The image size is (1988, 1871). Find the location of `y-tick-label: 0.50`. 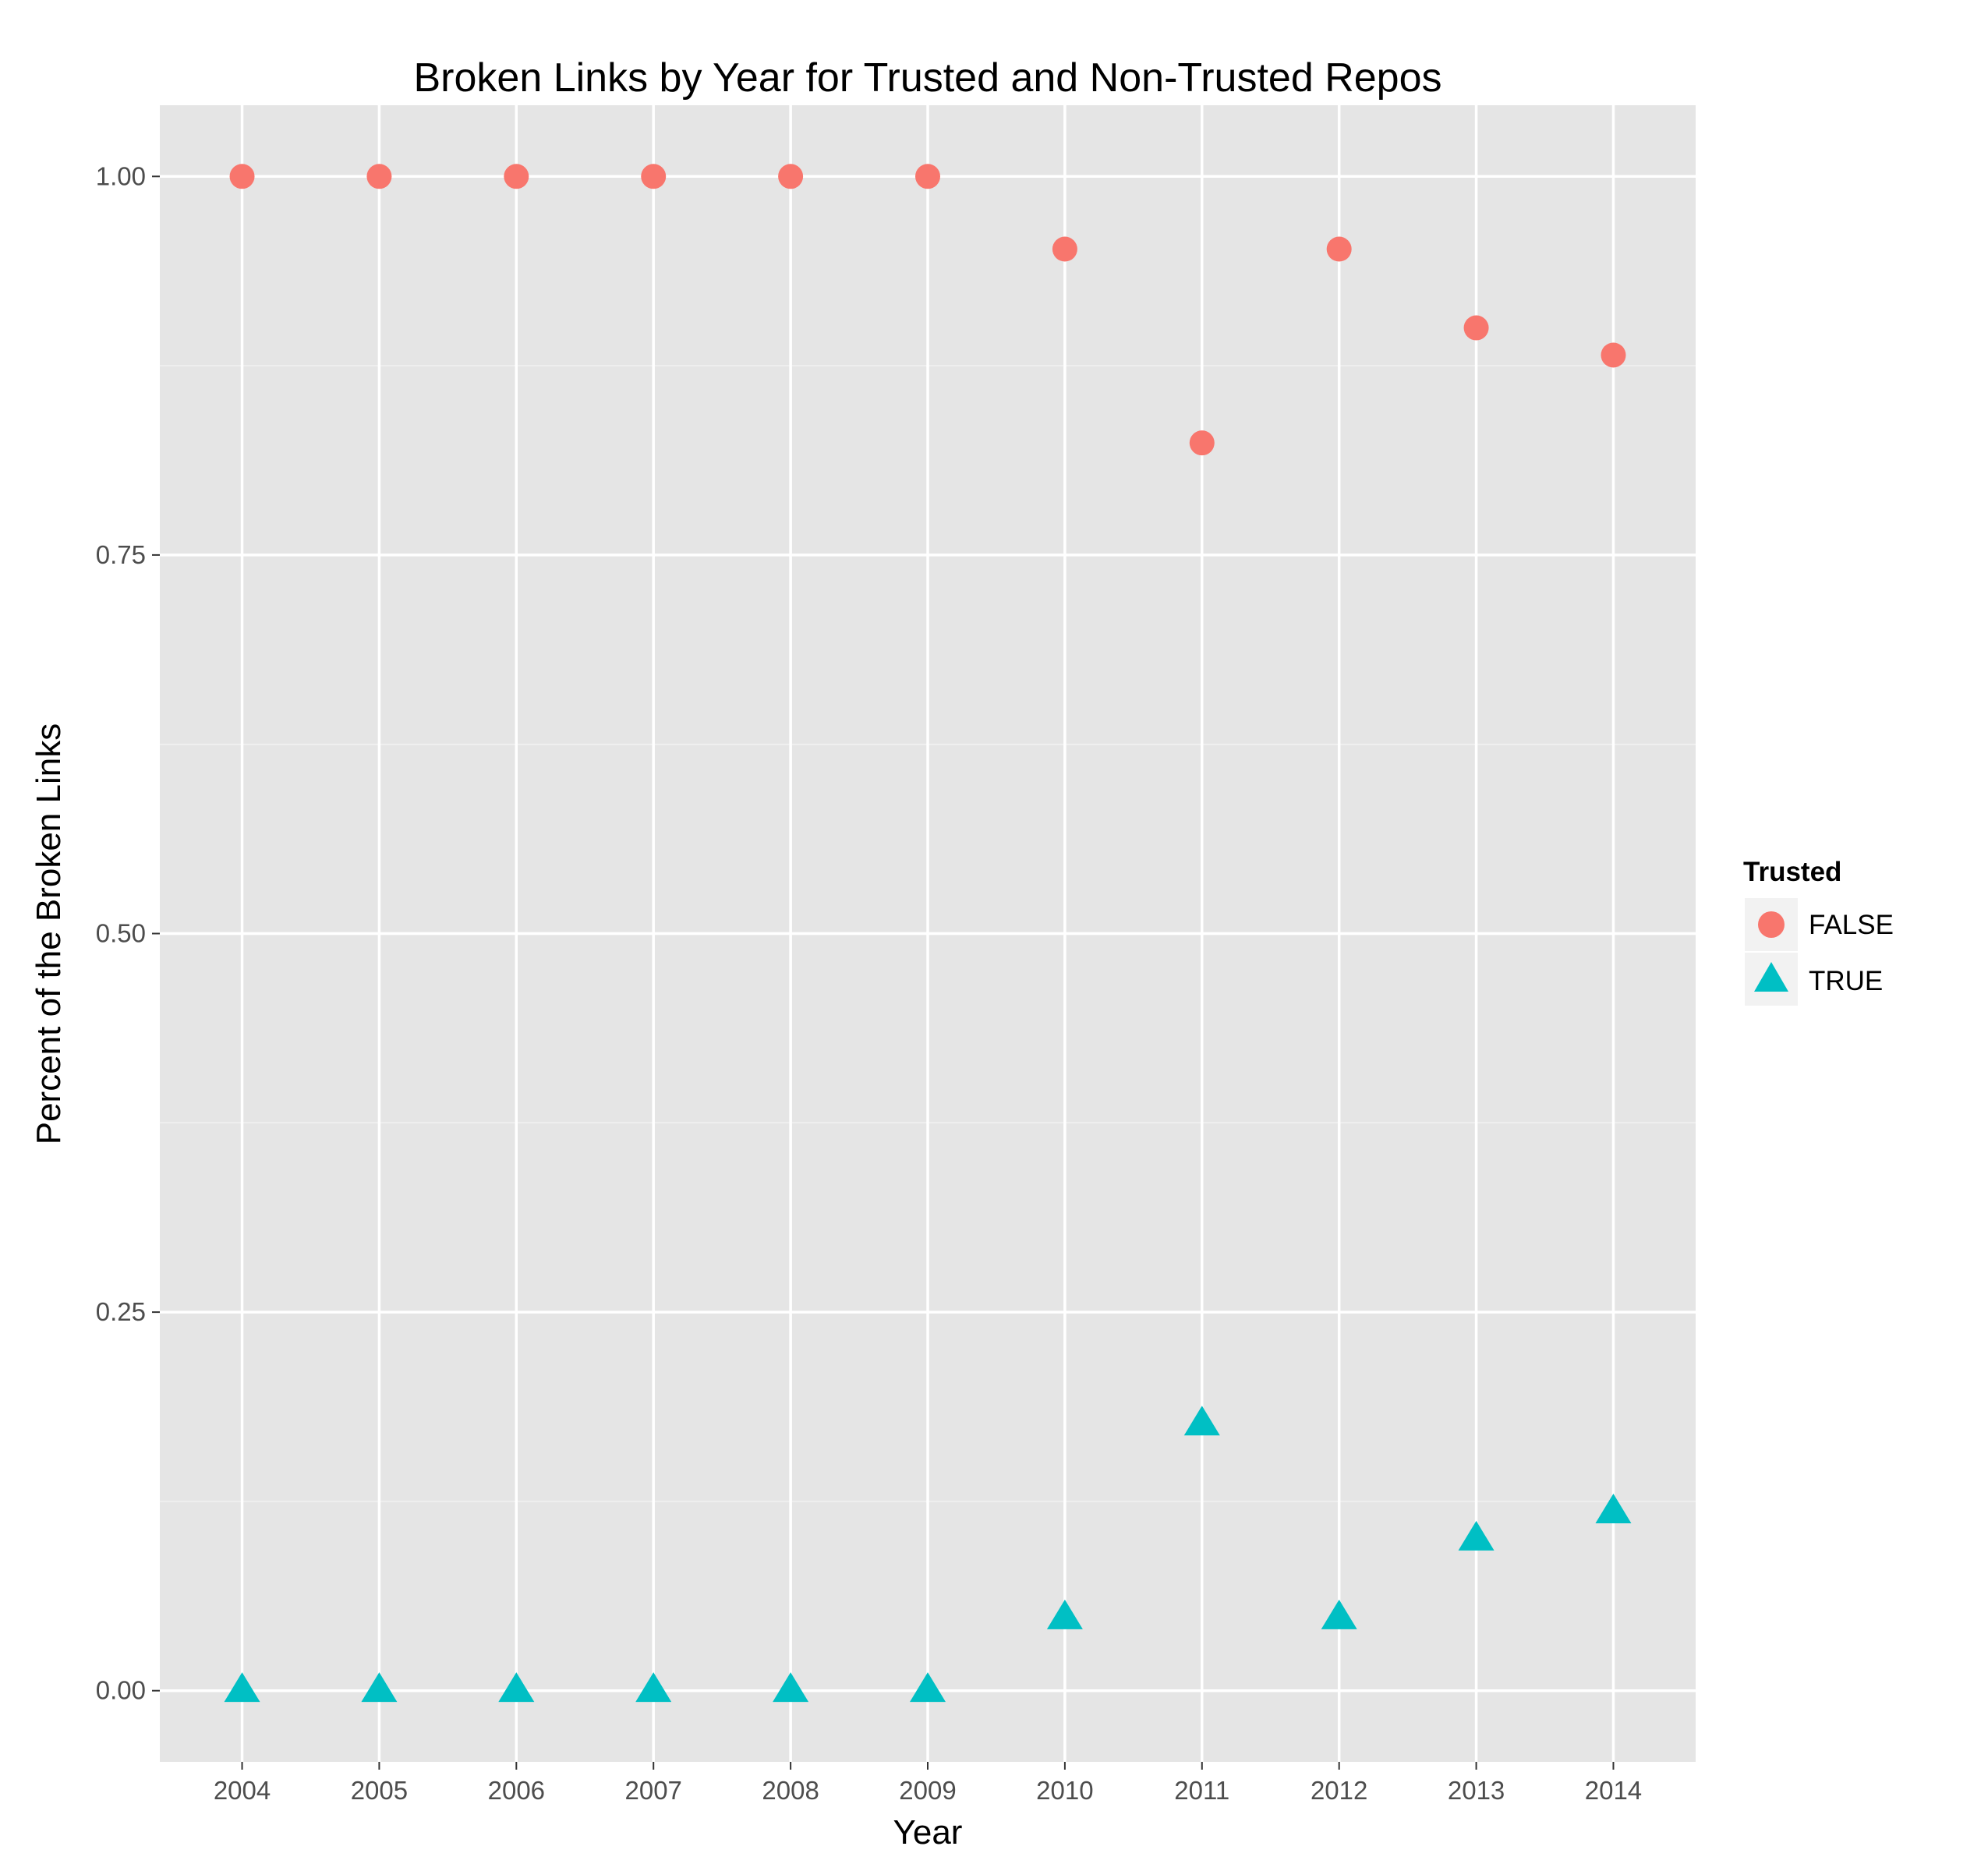

y-tick-label: 0.50 is located at coordinates (121, 933).